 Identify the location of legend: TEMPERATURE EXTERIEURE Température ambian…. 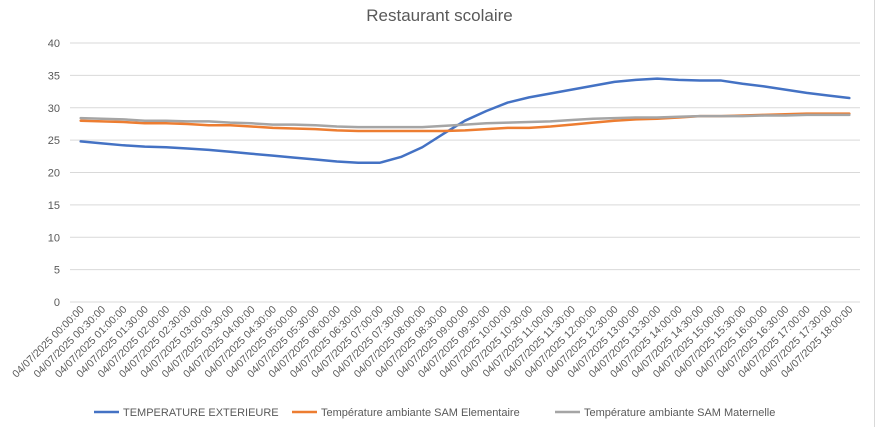
(434, 413).